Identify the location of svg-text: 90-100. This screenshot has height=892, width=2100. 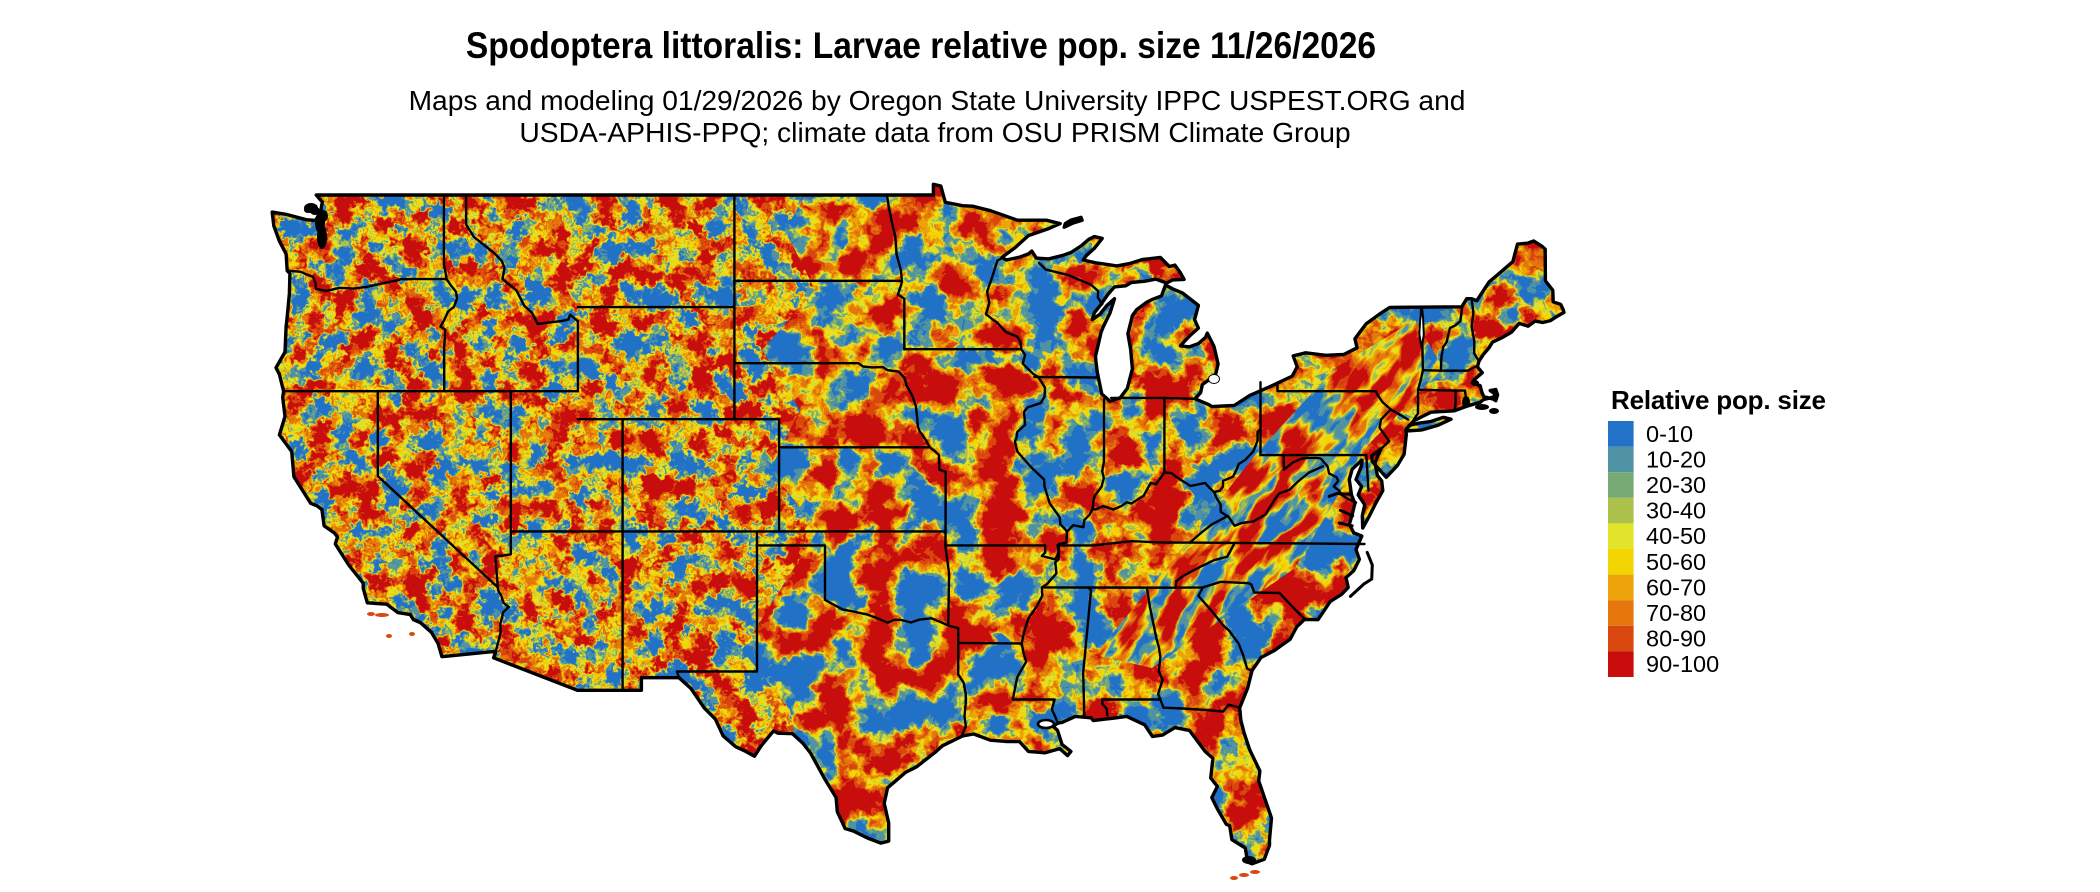
(1682, 664).